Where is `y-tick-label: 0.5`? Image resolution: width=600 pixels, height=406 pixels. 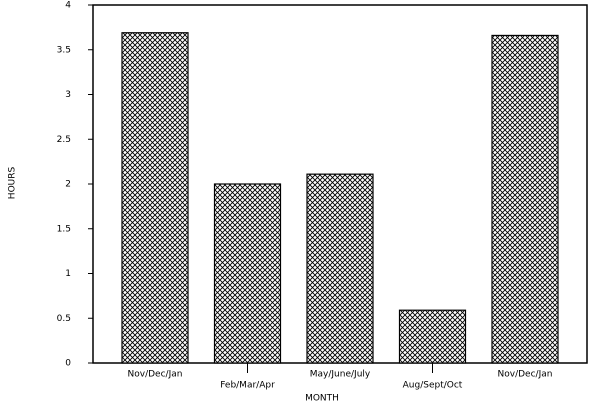 y-tick-label: 0.5 is located at coordinates (64, 319).